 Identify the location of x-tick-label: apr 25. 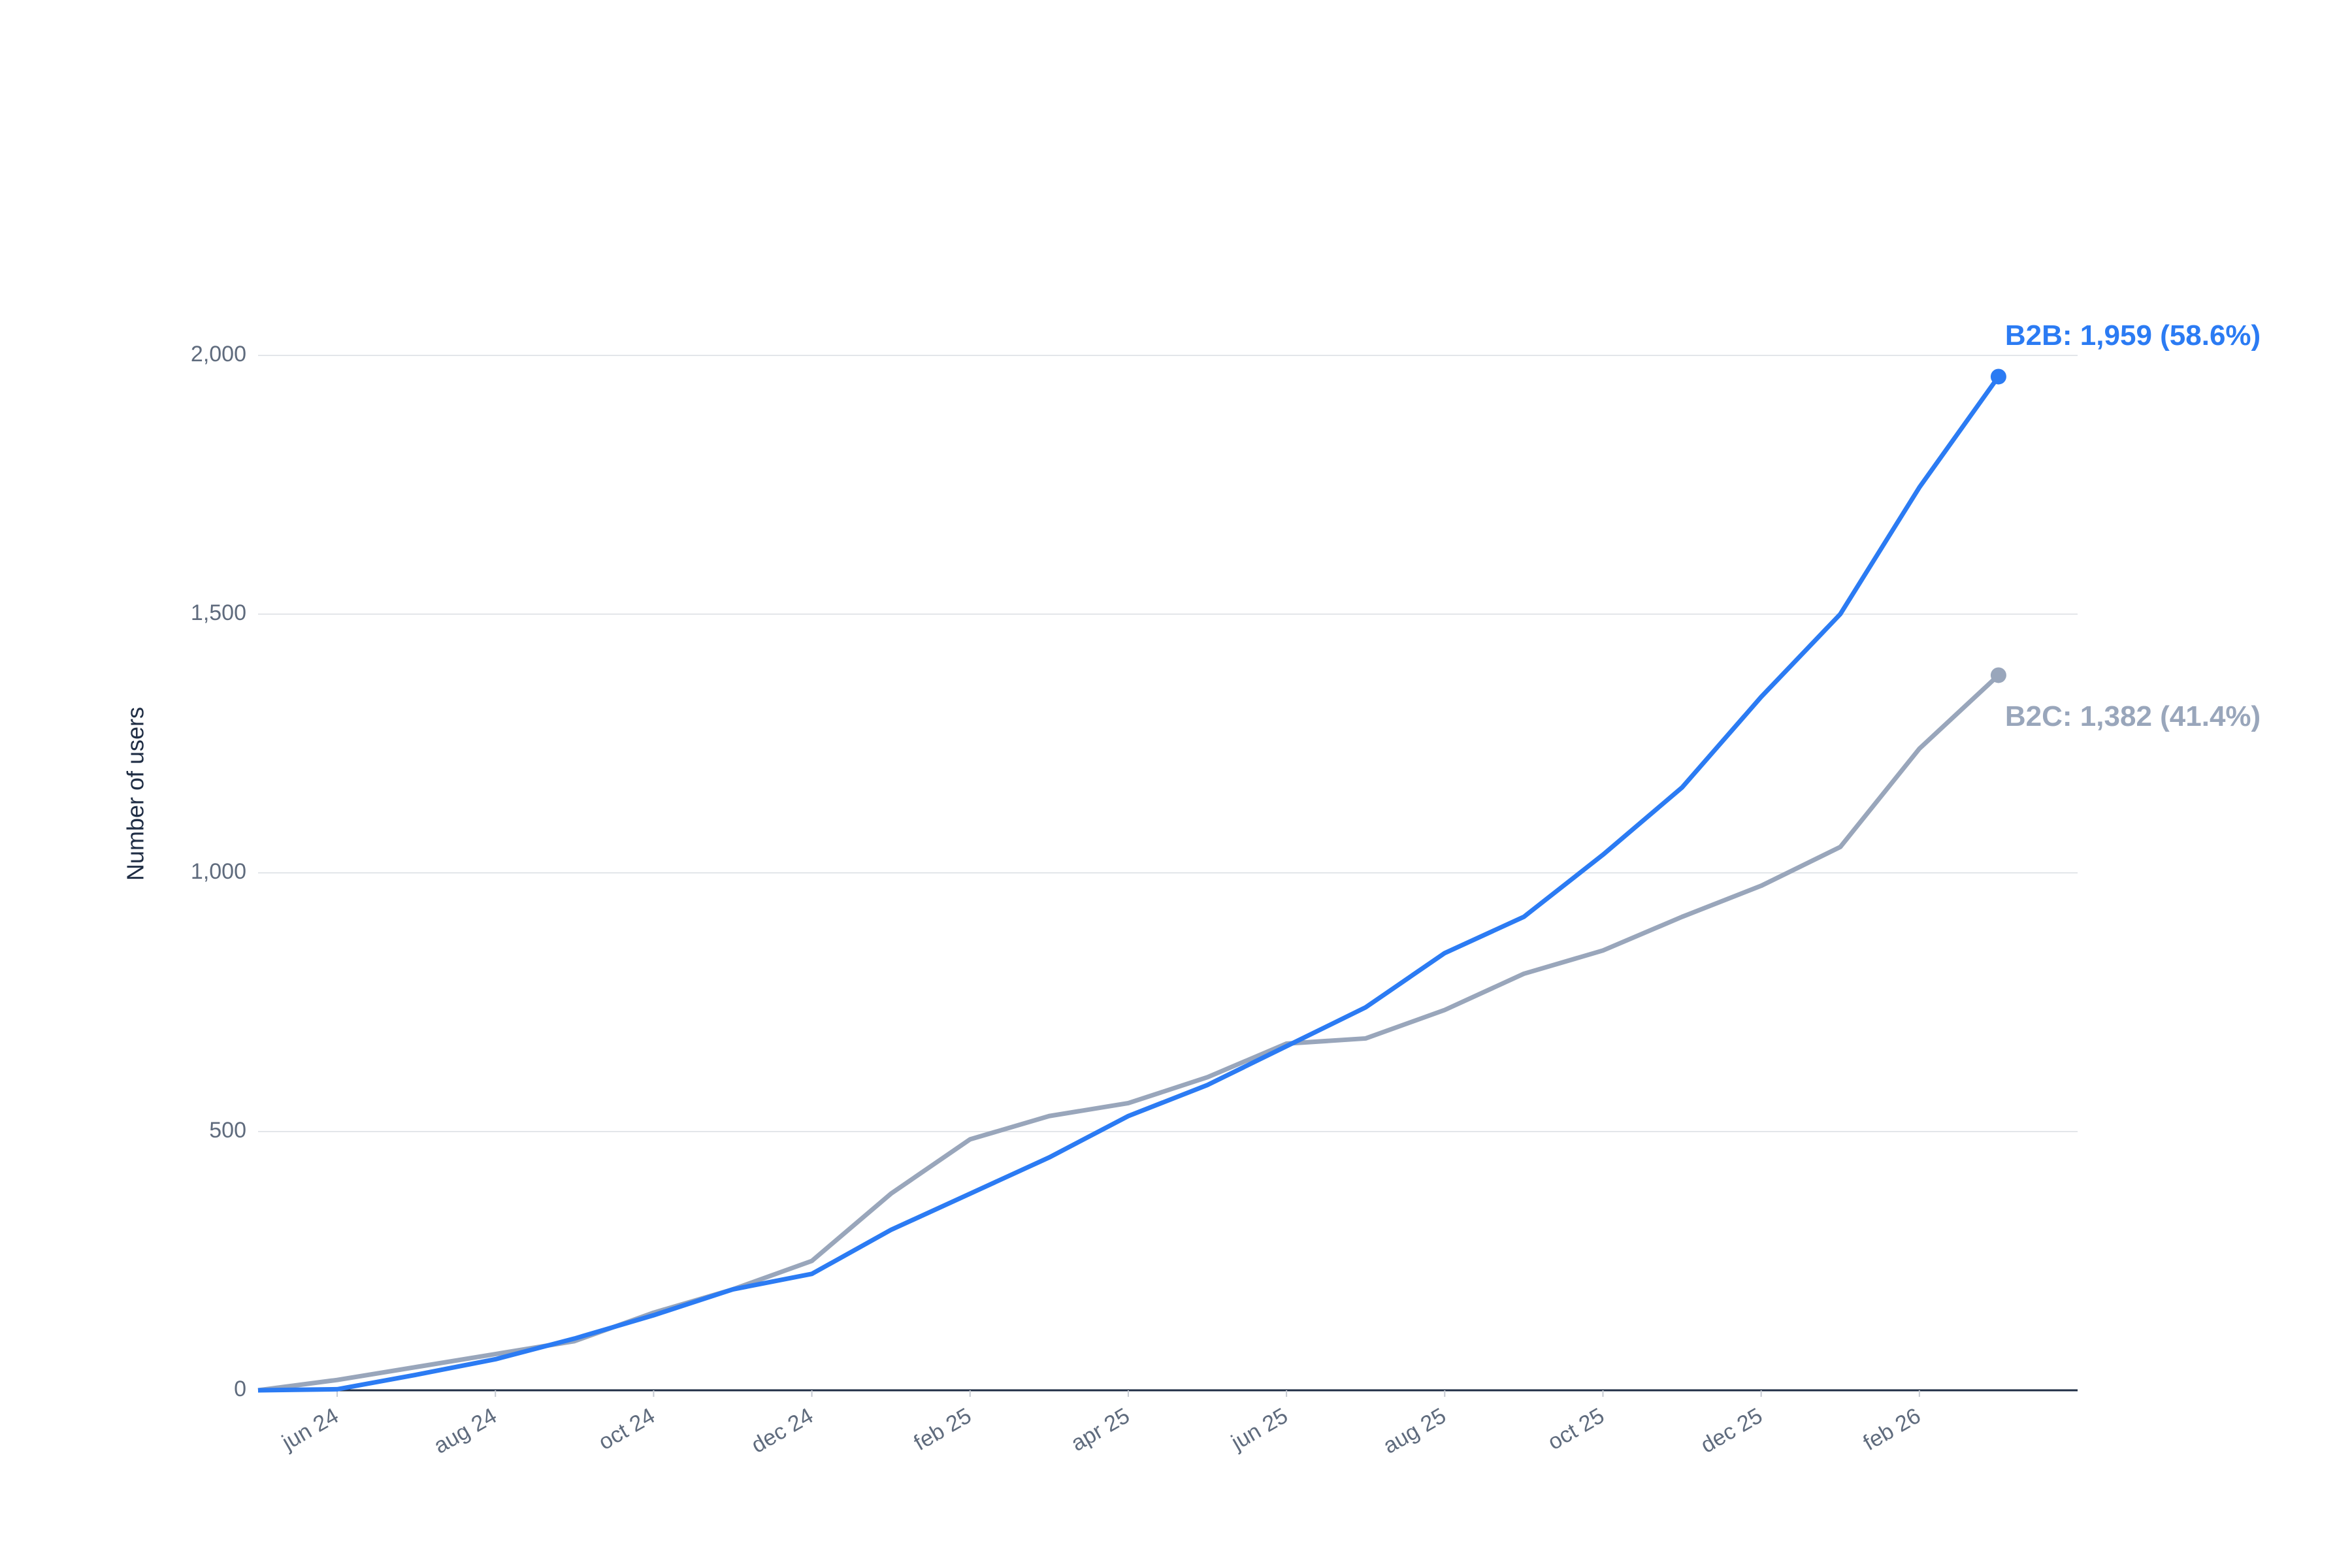
(1100, 1429).